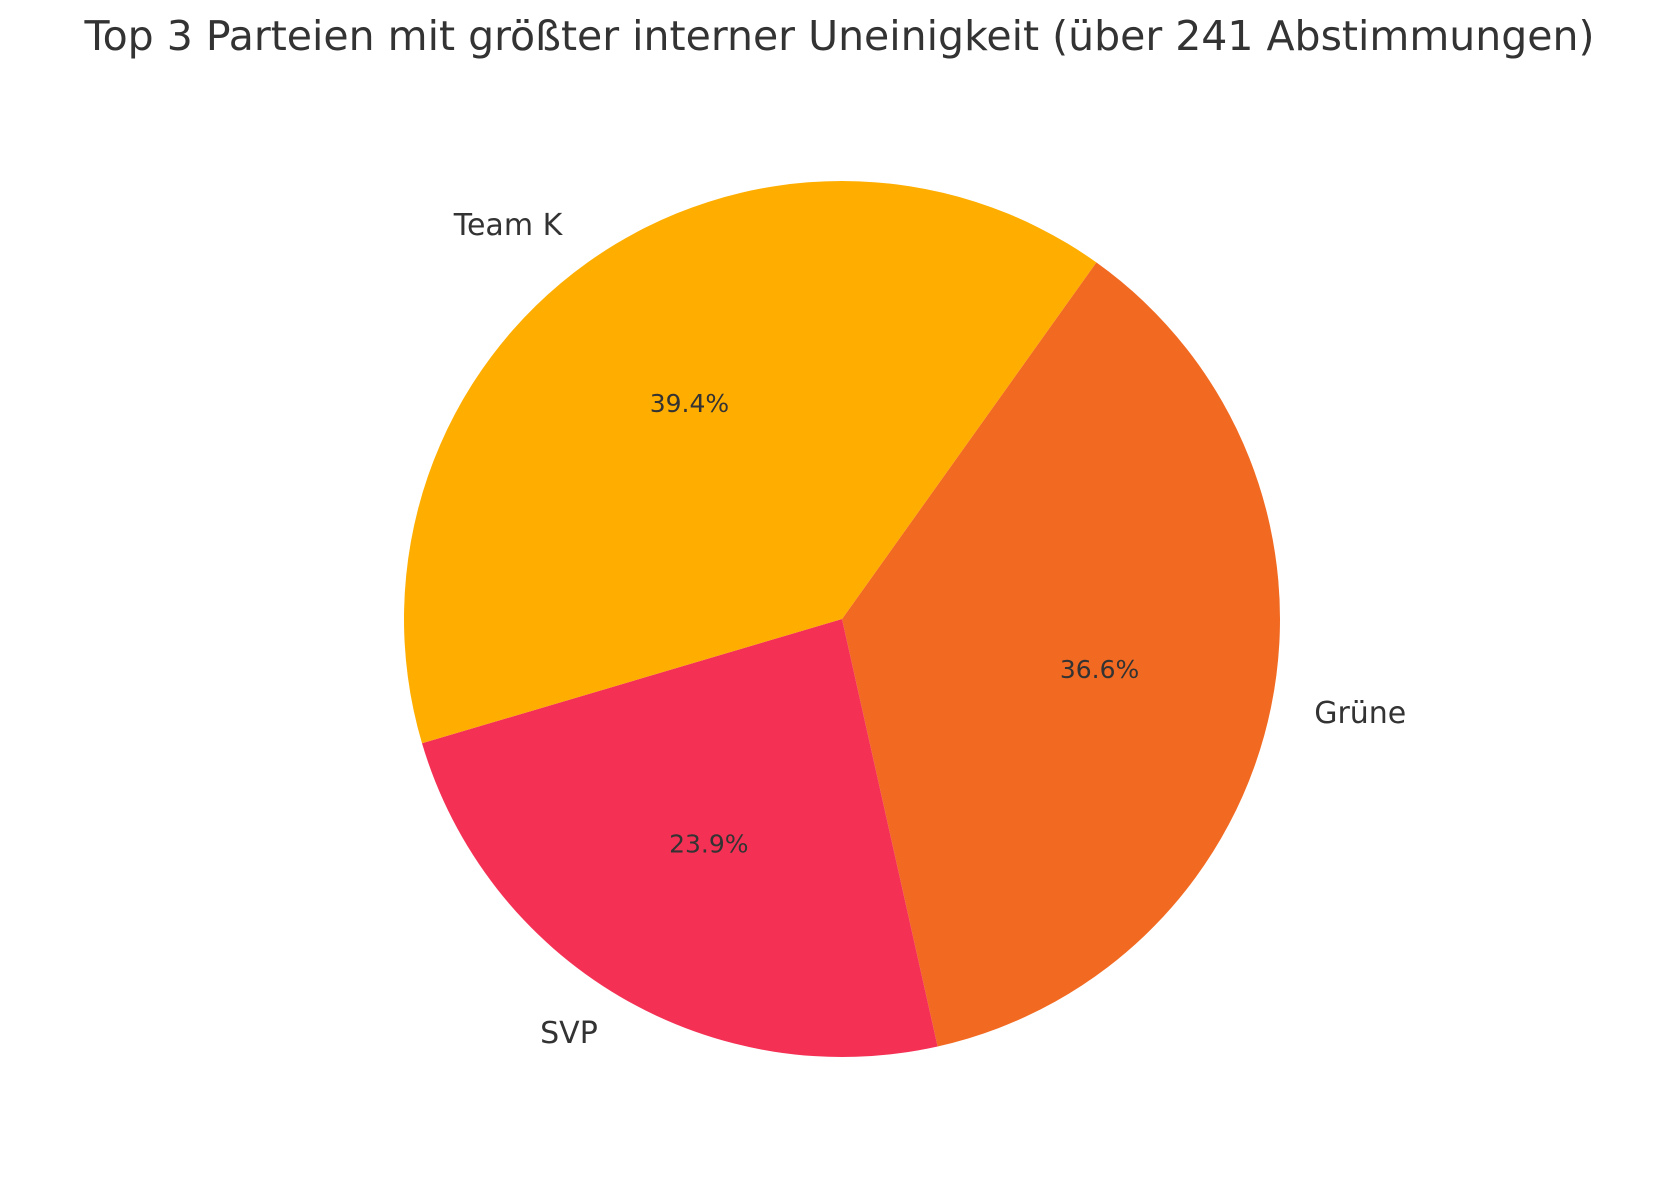  What do you see at coordinates (1360, 713) in the screenshot?
I see `slice-label-gr-ne: Grüne` at bounding box center [1360, 713].